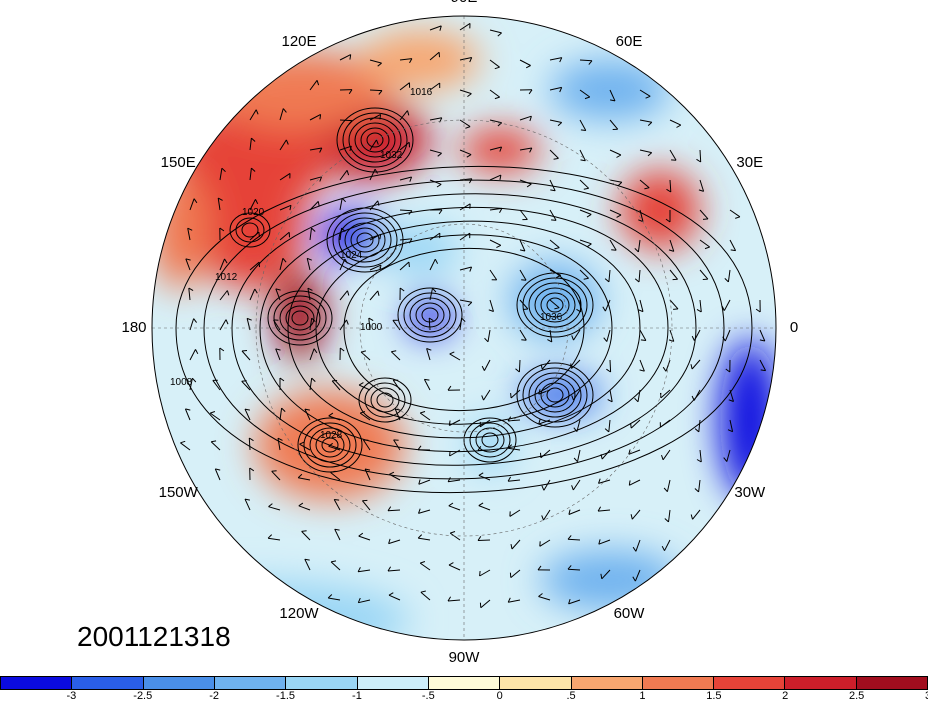 Image resolution: width=928 pixels, height=702 pixels. Describe the element at coordinates (785, 696) in the screenshot. I see `colorbar-tick-label: 2` at that location.